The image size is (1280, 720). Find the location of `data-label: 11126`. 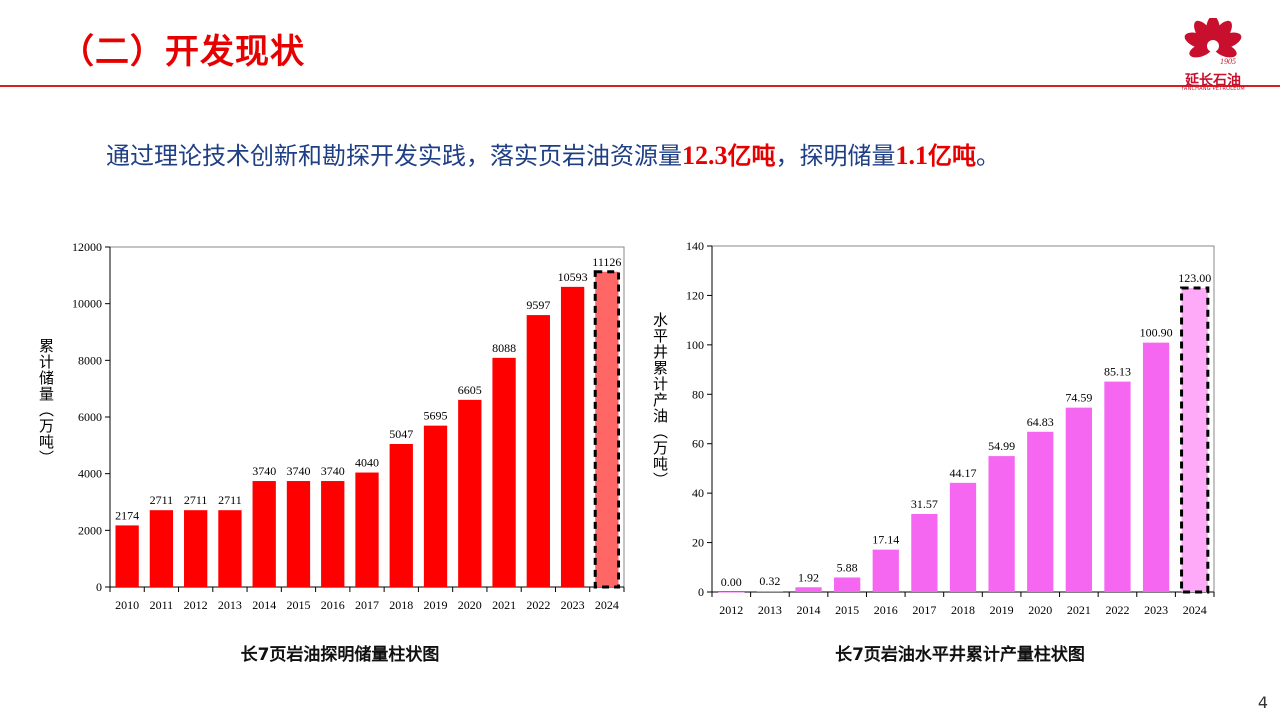

data-label: 11126 is located at coordinates (606, 262).